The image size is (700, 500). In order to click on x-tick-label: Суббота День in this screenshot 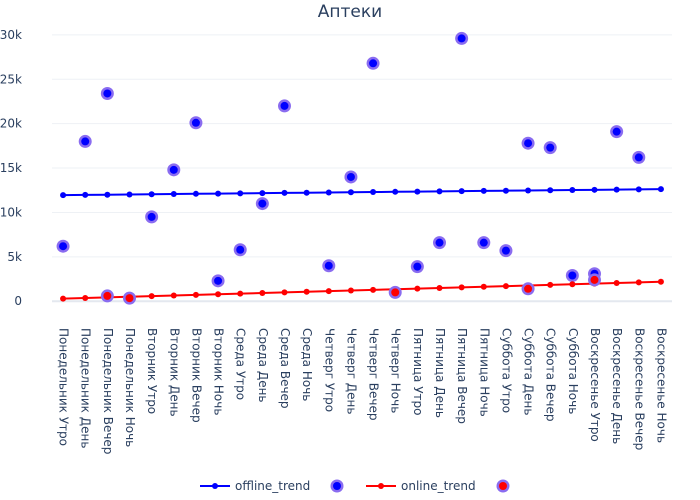, I will do `click(529, 371)`.